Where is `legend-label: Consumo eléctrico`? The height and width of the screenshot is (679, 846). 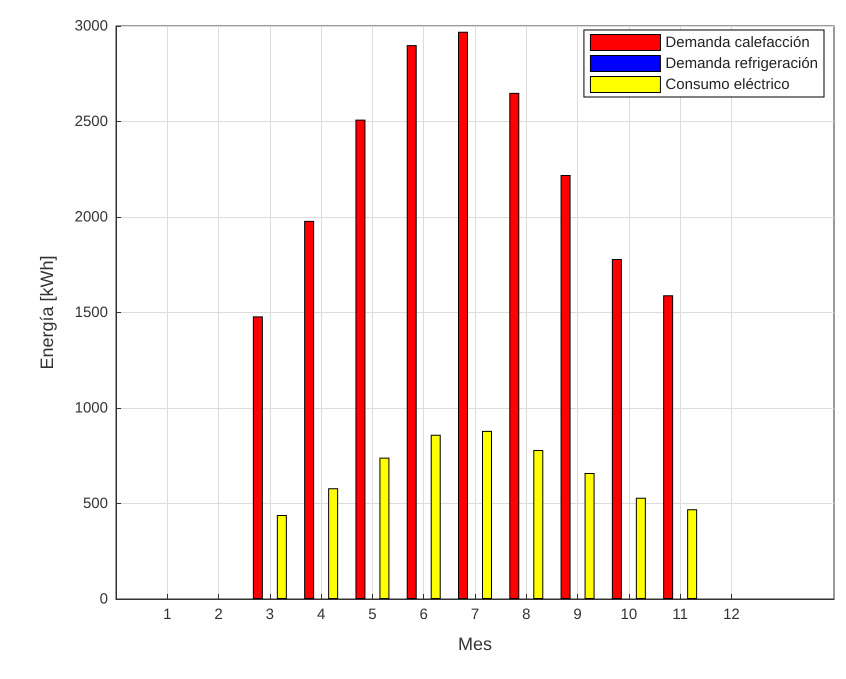
legend-label: Consumo eléctrico is located at coordinates (727, 84).